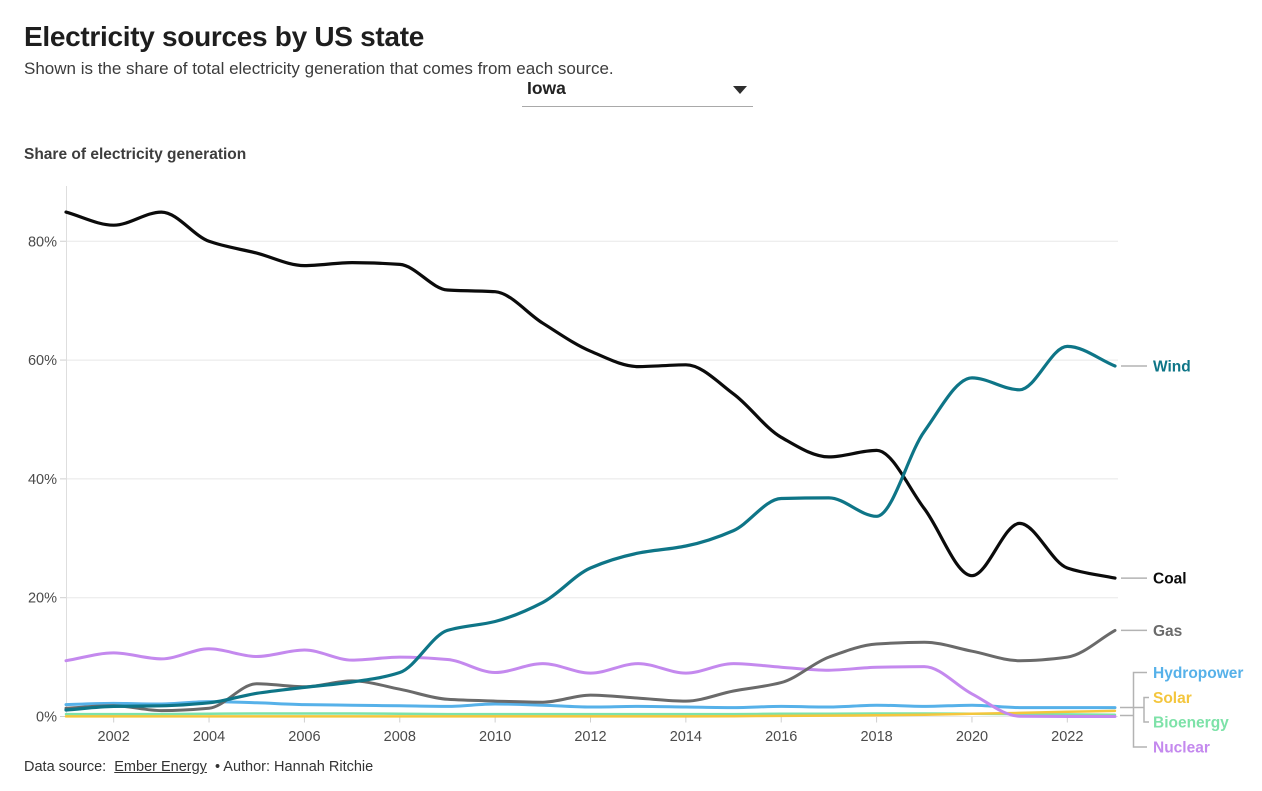  What do you see at coordinates (209, 737) in the screenshot?
I see `x-axis-label: 2004` at bounding box center [209, 737].